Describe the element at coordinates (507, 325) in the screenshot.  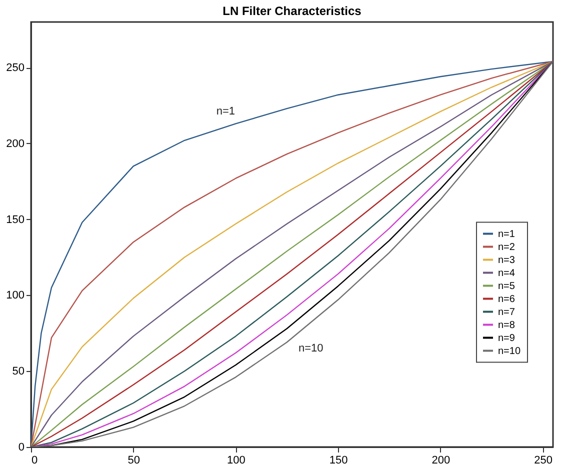
I see `legend-label: n=8` at that location.